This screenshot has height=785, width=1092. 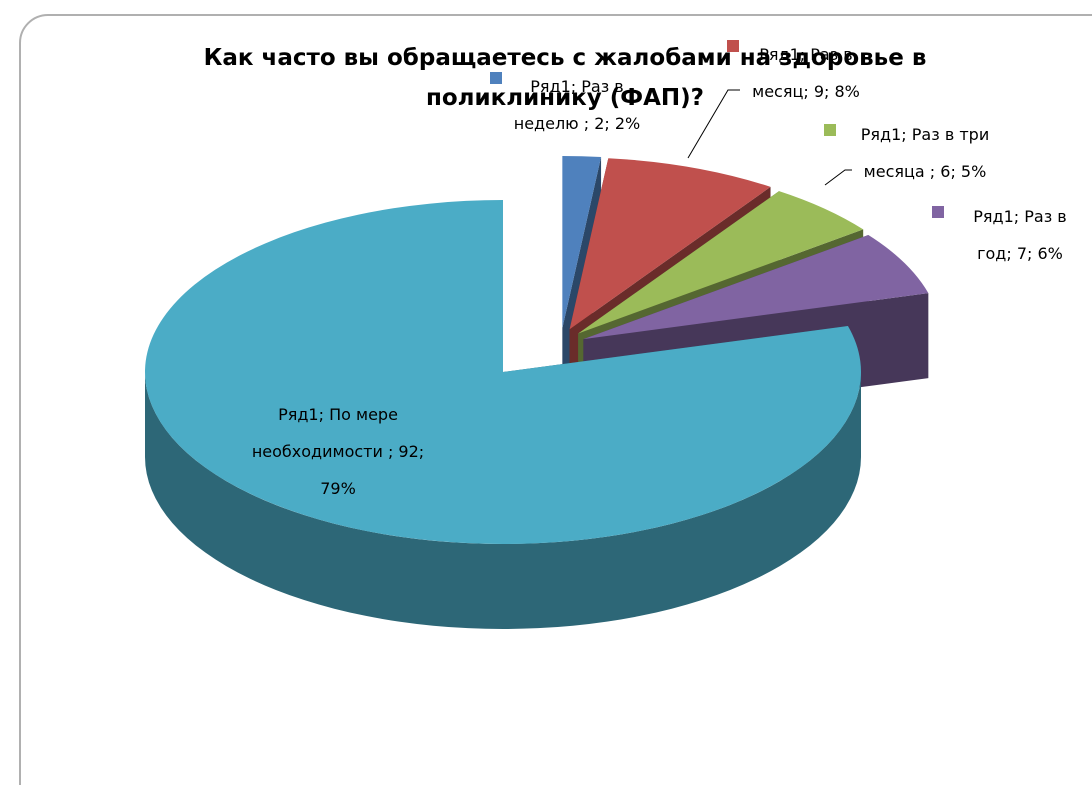 What do you see at coordinates (925, 153) in the screenshot?
I see `data-label: Ряд1; Раз в три месяца ; 6; 5%` at bounding box center [925, 153].